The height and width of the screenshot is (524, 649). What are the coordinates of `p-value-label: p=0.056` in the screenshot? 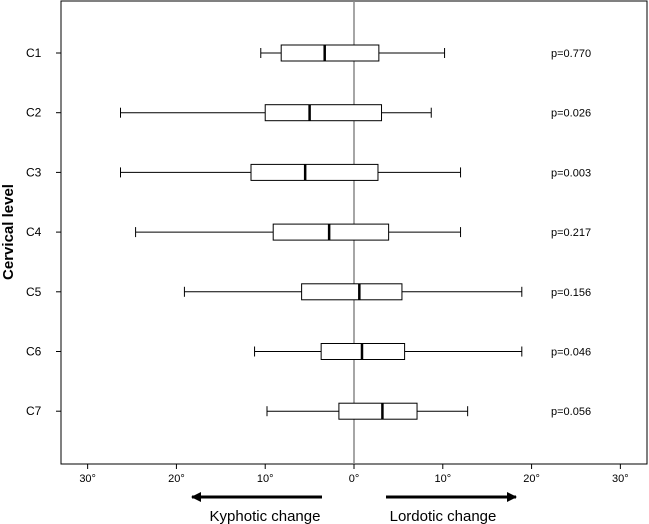 It's located at (571, 412).